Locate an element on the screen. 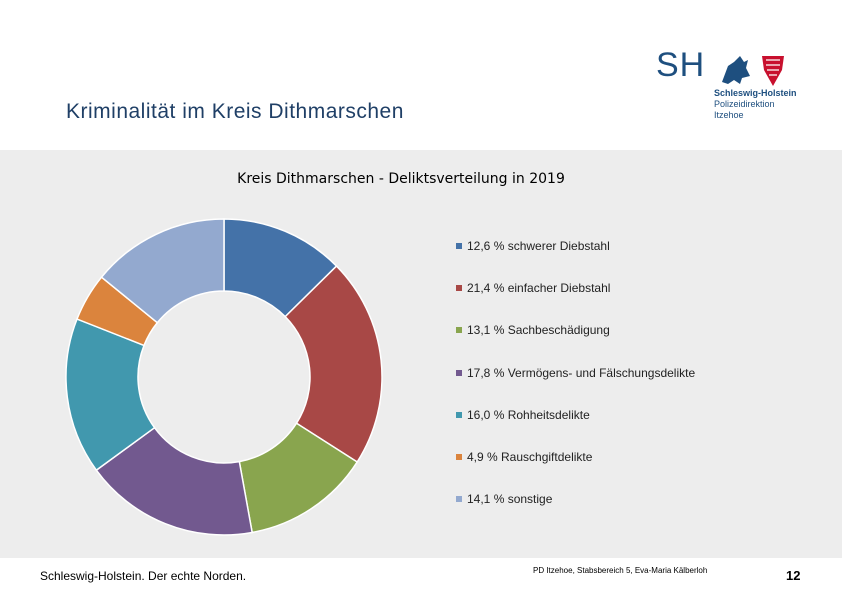 This screenshot has width=842, height=595. footer-brand: Schleswig-Holstein. is located at coordinates (92, 576).